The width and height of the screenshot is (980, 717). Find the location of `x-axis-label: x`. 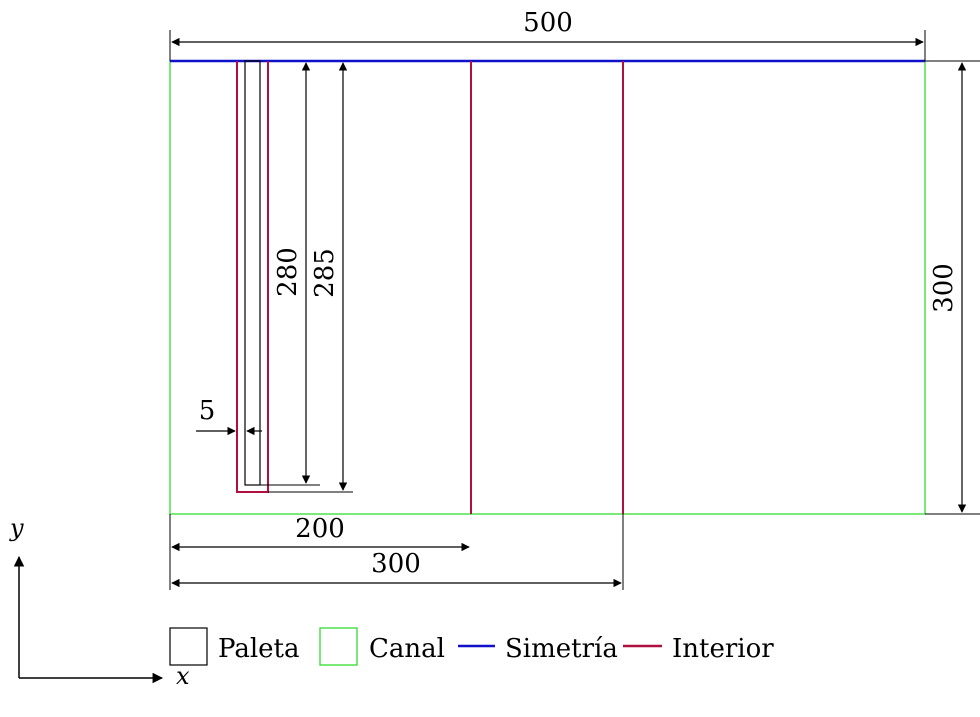

x-axis-label: x is located at coordinates (183, 676).